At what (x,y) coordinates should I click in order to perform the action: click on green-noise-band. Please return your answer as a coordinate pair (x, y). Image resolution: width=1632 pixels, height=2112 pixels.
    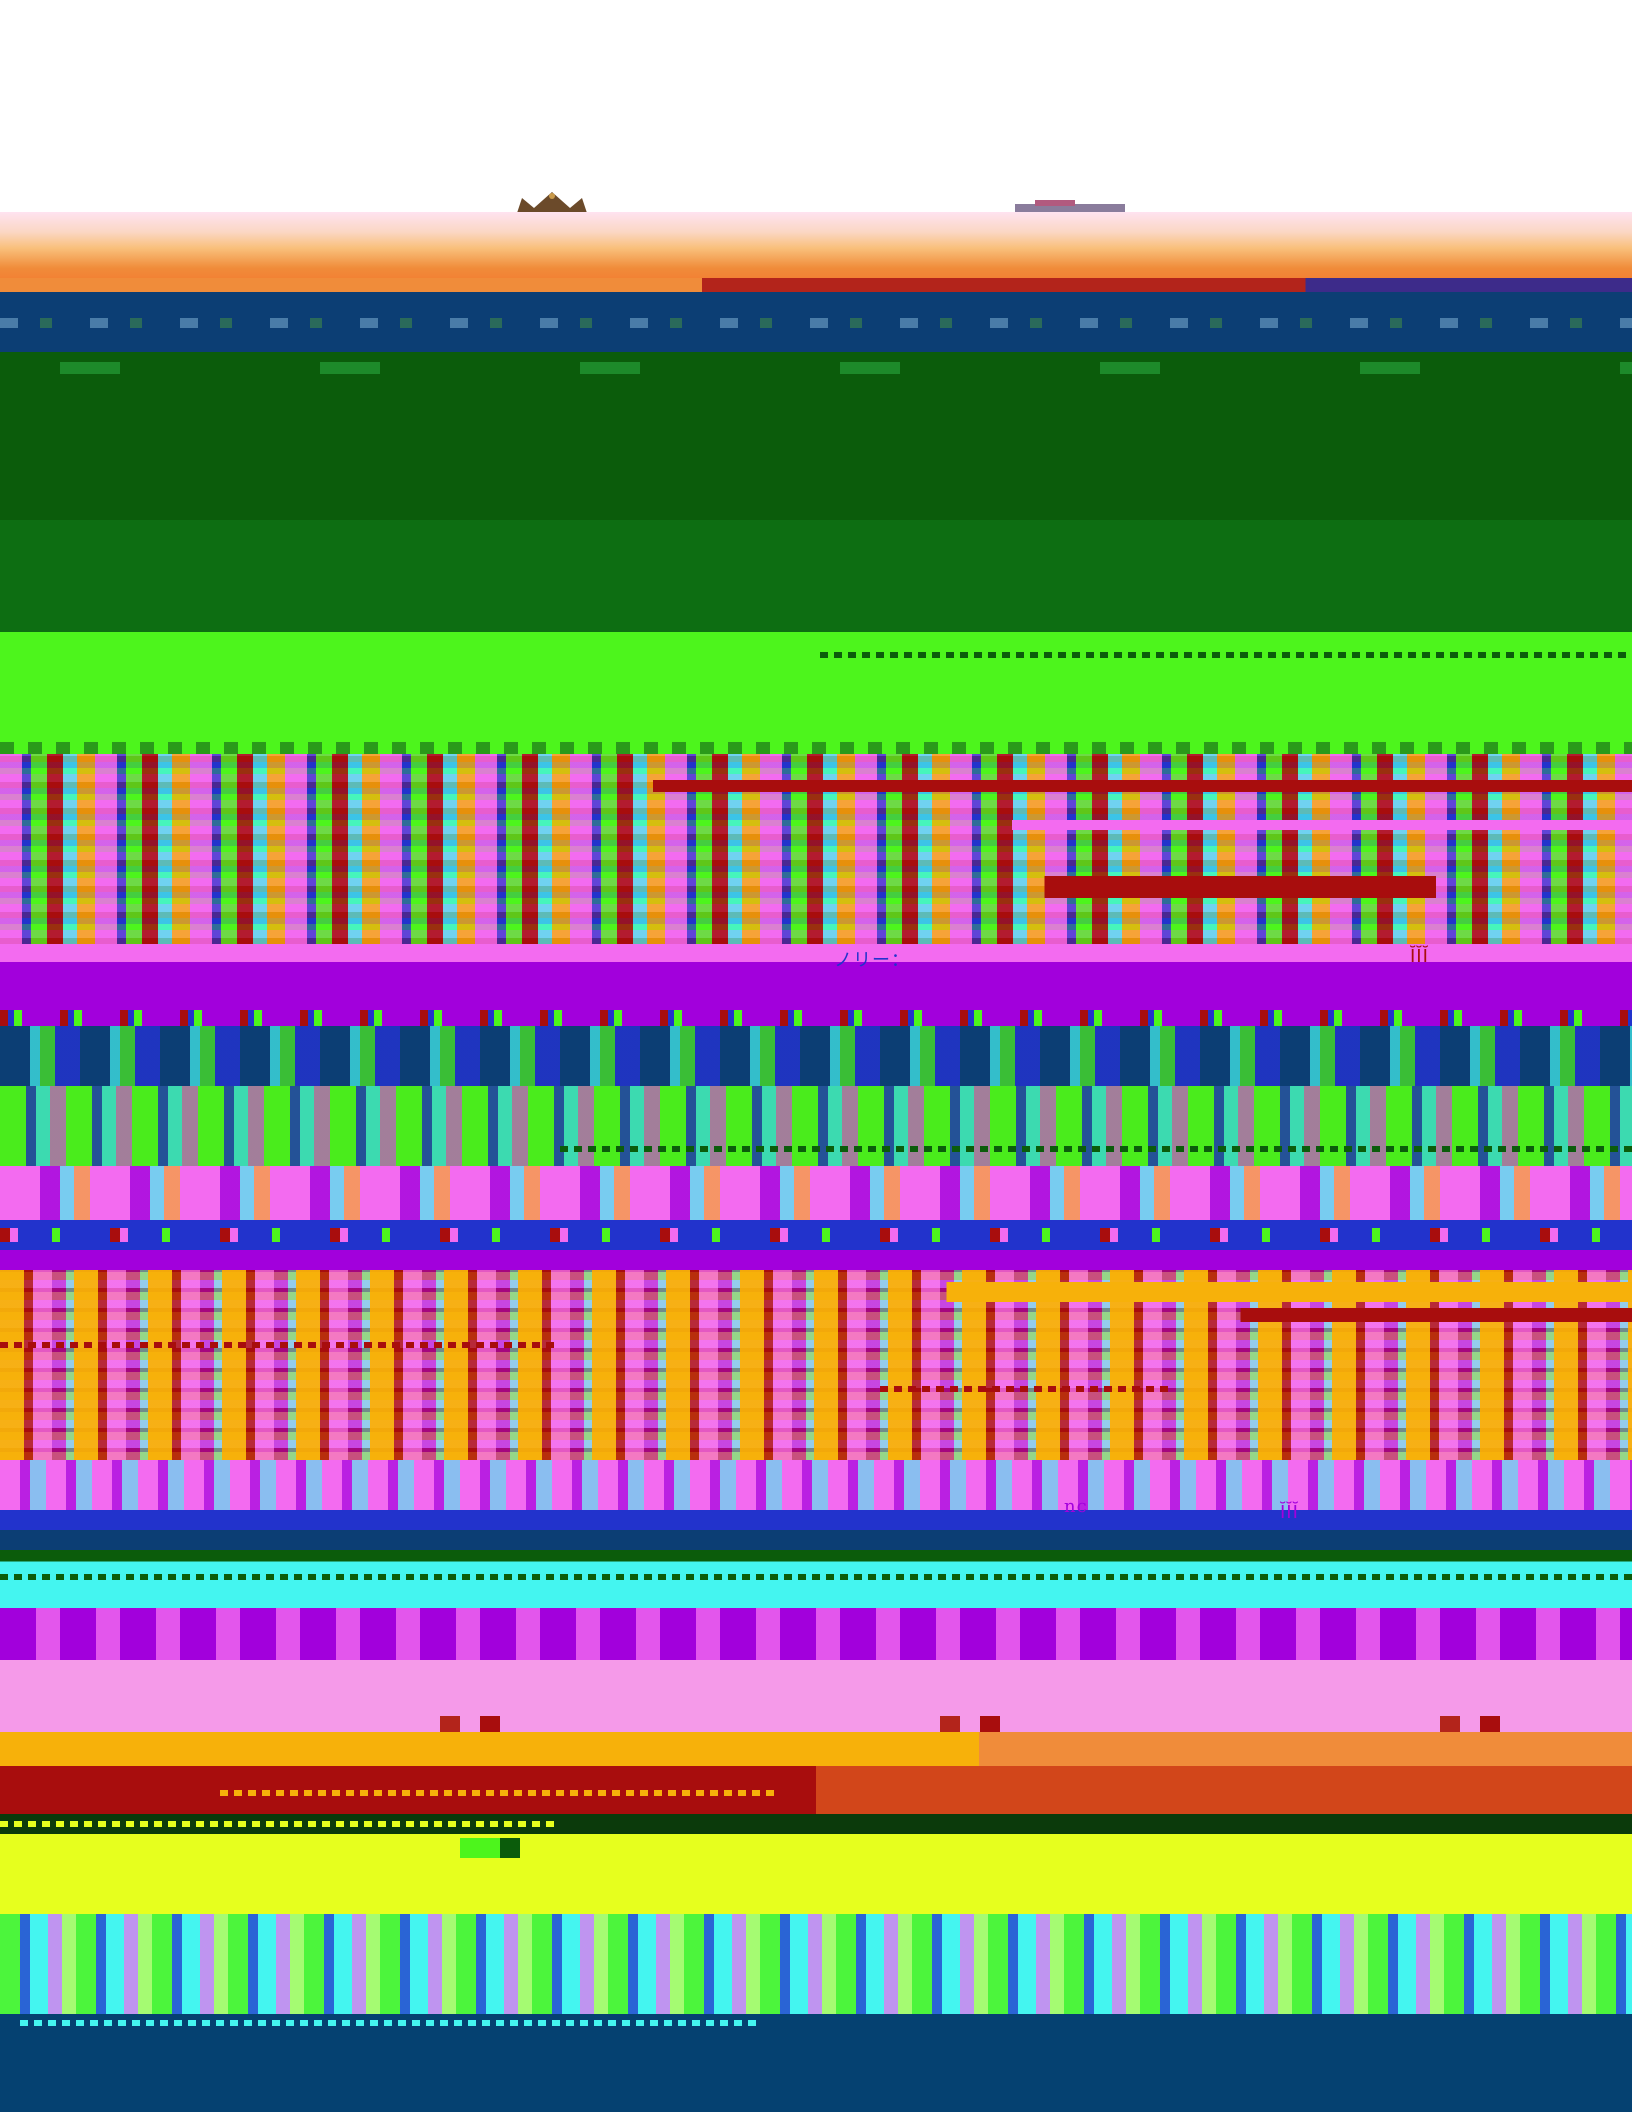
    Looking at the image, I should click on (816, 1126).